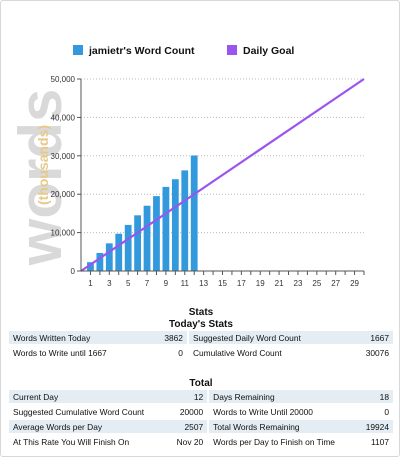  I want to click on today-stats-heading: Today's Stats, so click(201, 324).